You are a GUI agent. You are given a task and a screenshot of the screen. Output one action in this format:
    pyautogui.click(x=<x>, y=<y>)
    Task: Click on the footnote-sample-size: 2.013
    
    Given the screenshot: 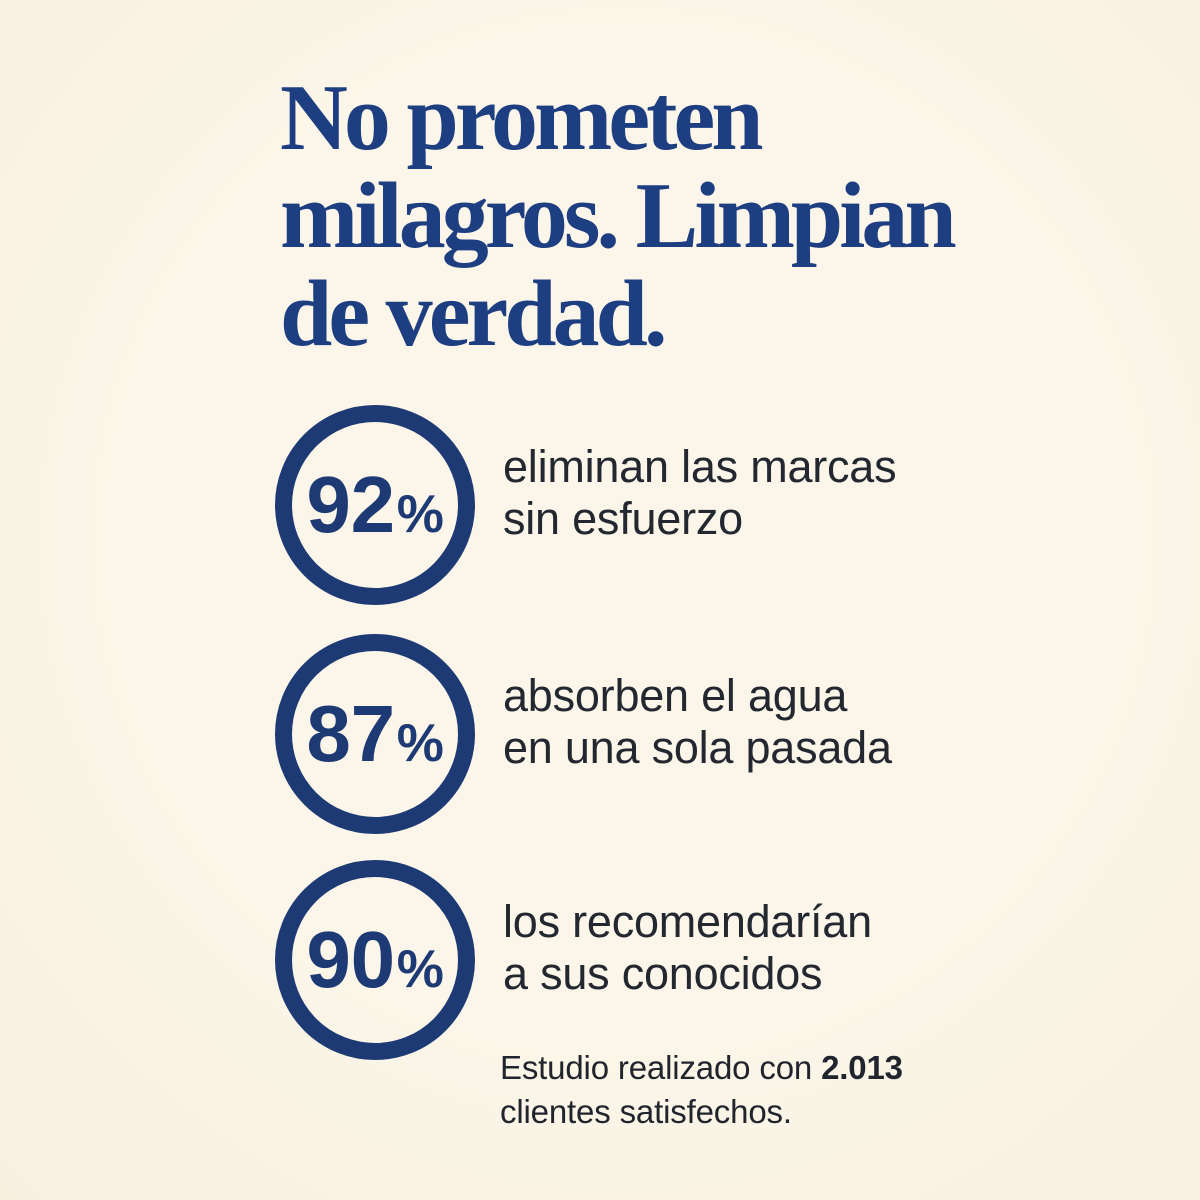 What is the action you would take?
    pyautogui.click(x=862, y=1067)
    